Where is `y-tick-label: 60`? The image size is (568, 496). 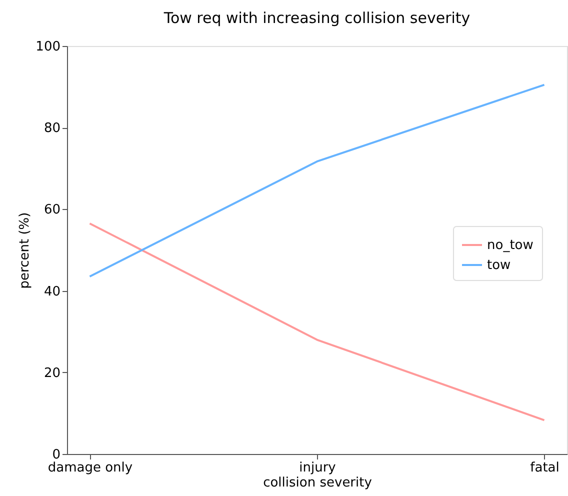
y-tick-label: 60 is located at coordinates (52, 210).